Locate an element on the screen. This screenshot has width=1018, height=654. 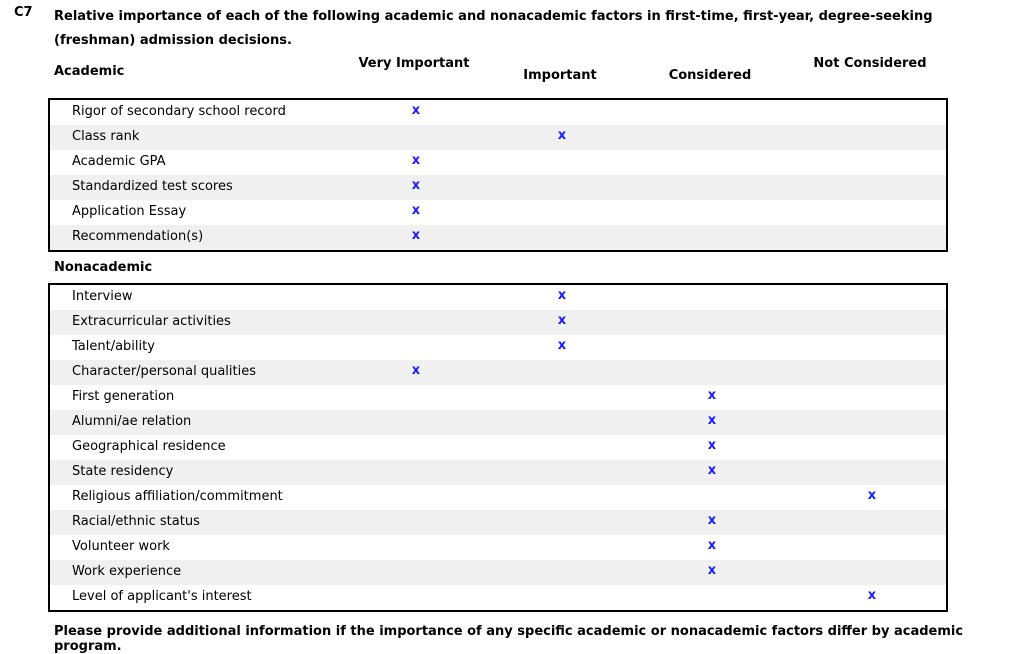
column-header-very-important: Very Important is located at coordinates (414, 63).